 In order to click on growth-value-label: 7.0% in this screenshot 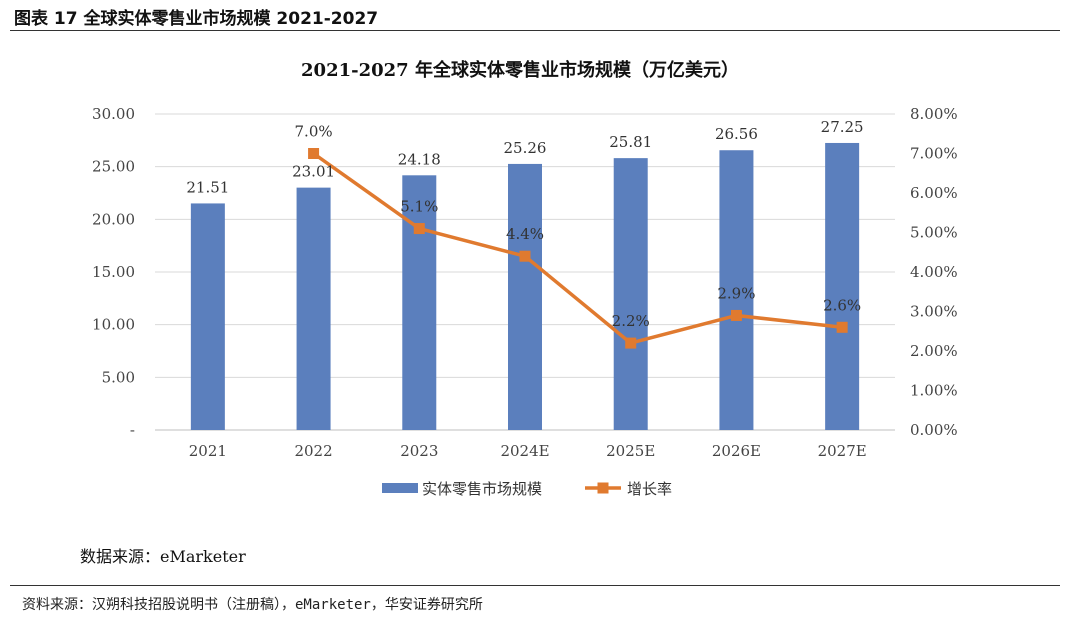, I will do `click(314, 132)`.